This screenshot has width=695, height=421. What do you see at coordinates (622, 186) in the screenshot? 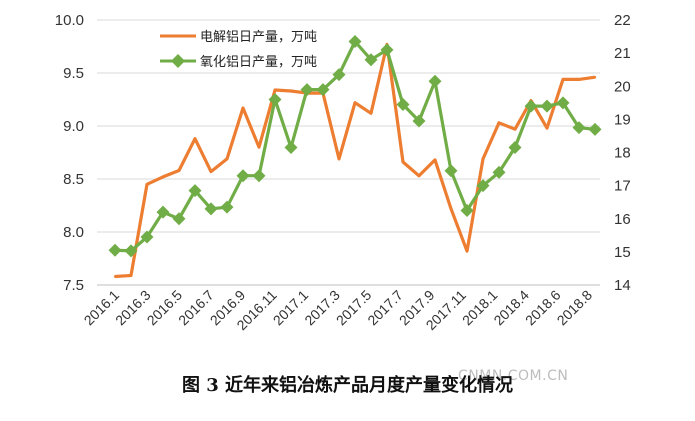
I see `right-y-tick-label: 17` at bounding box center [622, 186].